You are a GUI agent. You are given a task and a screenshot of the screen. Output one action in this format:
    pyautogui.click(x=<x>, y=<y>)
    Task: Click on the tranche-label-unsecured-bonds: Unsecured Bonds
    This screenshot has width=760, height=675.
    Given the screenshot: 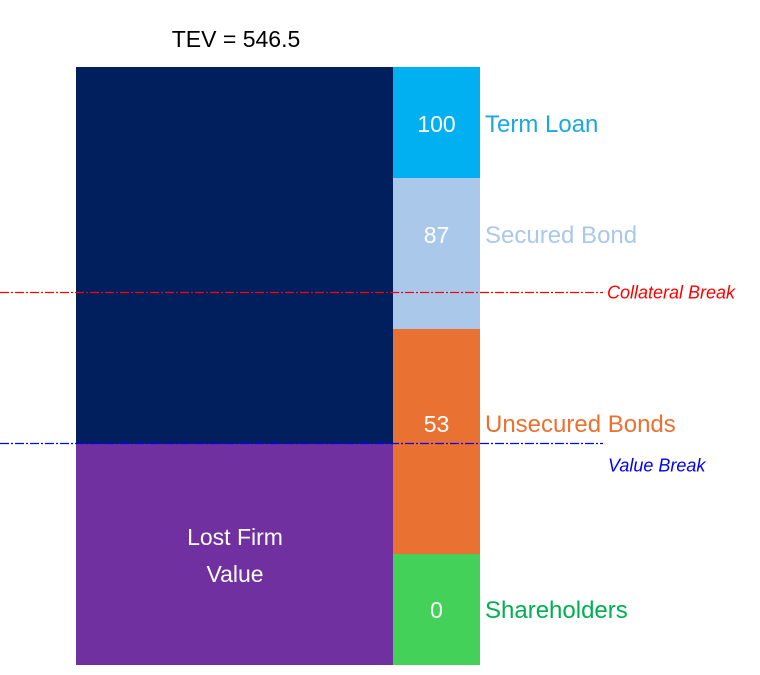 What is the action you would take?
    pyautogui.click(x=580, y=424)
    